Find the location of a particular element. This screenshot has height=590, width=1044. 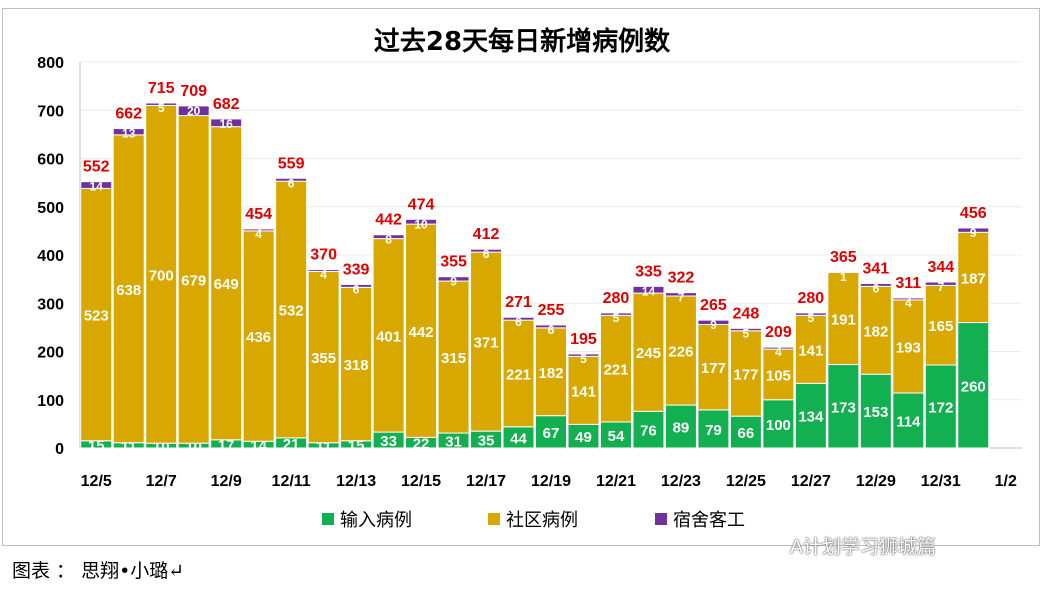

total-label: 322 is located at coordinates (681, 278).